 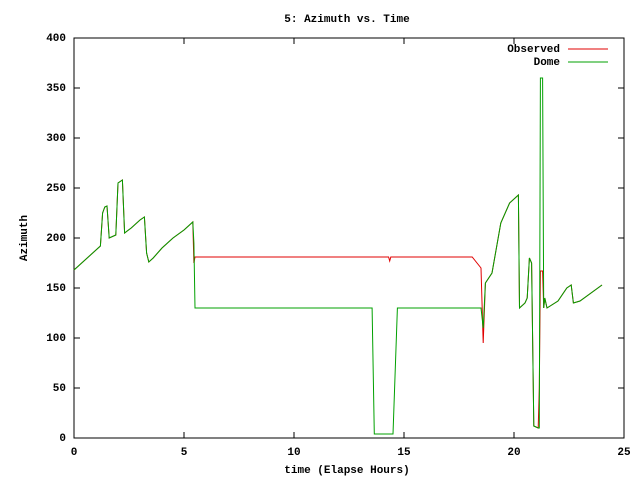 I want to click on chart-title: 5: Azimuth vs. Time, so click(x=347, y=20).